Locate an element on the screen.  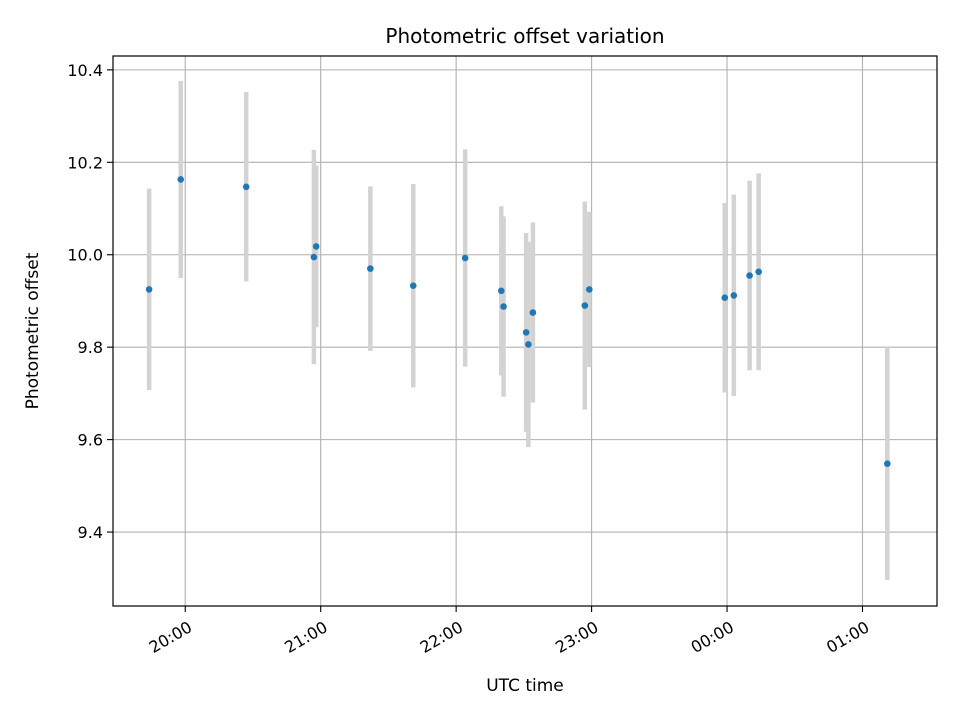
x-axis-title: UTC time is located at coordinates (525, 686).